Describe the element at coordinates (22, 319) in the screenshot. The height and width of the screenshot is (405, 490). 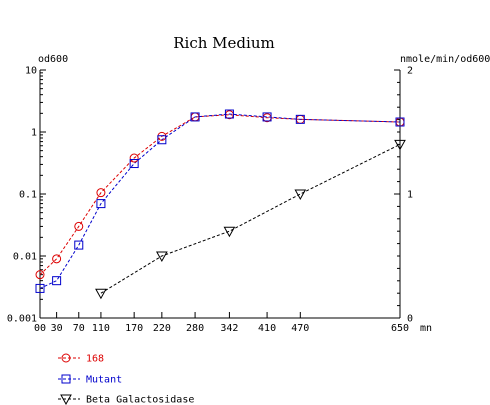
I see `left-tick-label: 0.001` at that location.